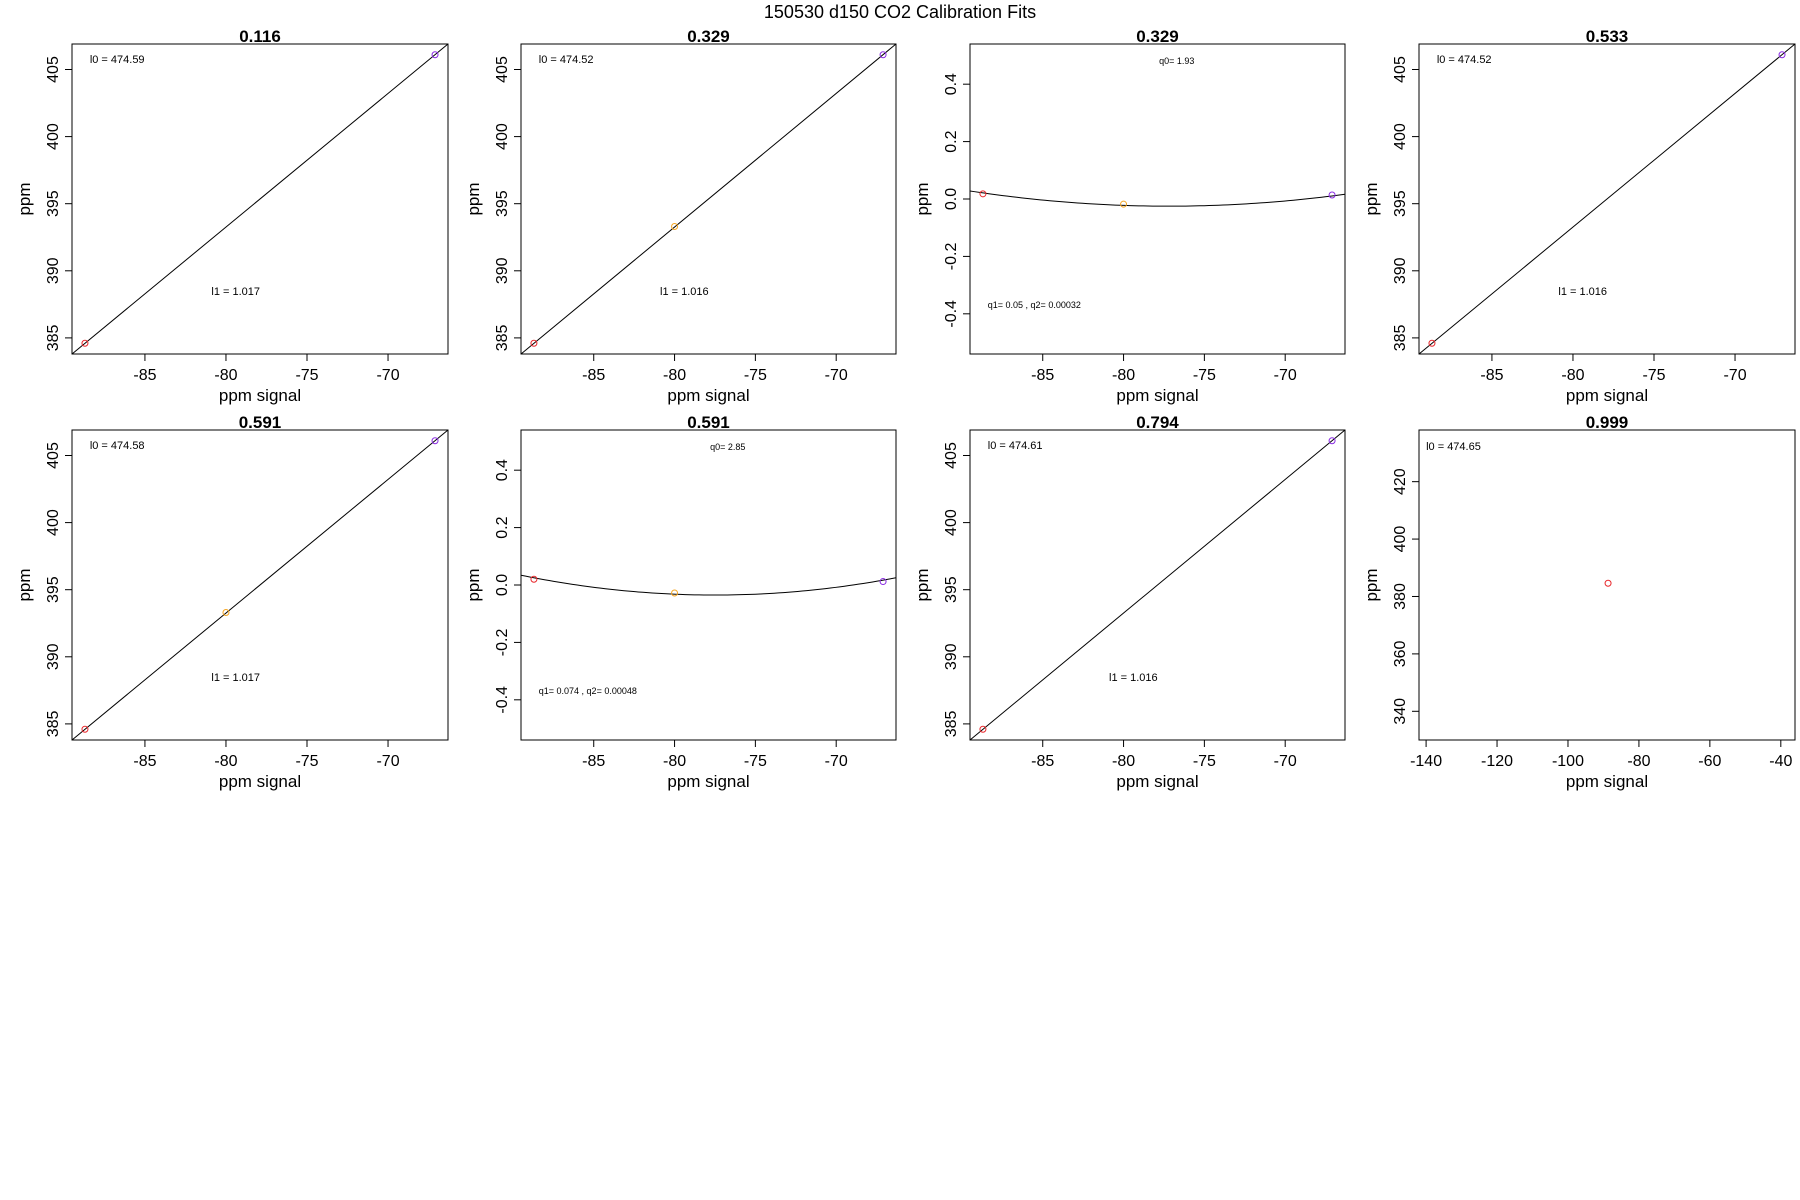 The width and height of the screenshot is (1800, 1200). I want to click on fit-annotation: l0 = 474.59, so click(117, 60).